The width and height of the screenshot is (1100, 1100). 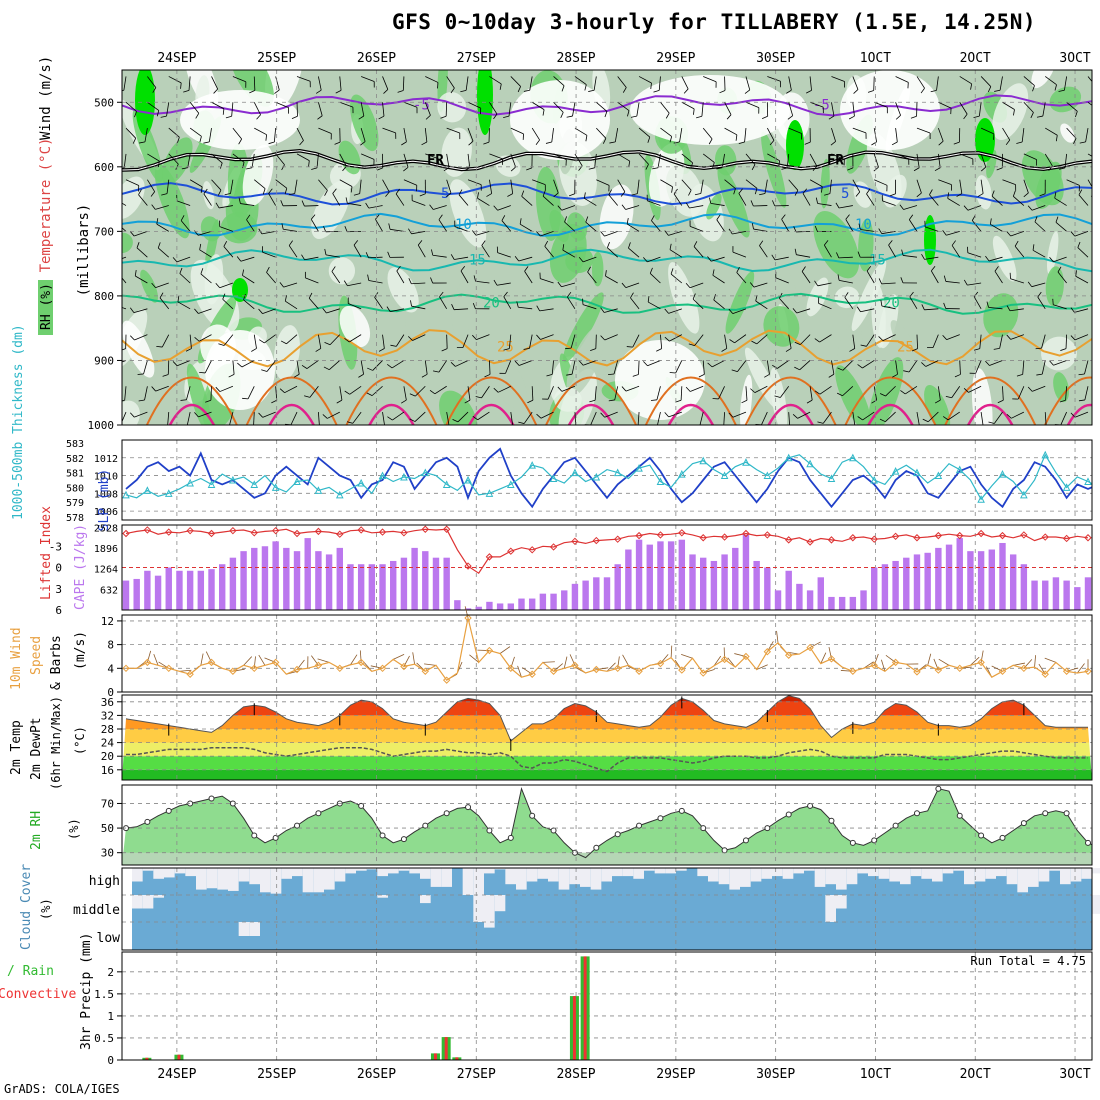 What do you see at coordinates (607, 774) in the screenshot?
I see `temp-band` at bounding box center [607, 774].